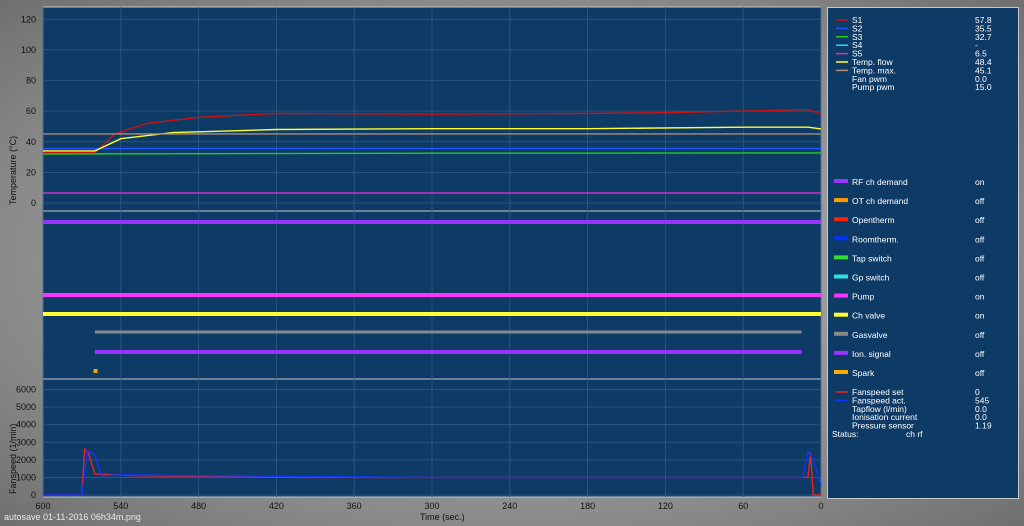 Image resolution: width=1024 pixels, height=526 pixels. Describe the element at coordinates (983, 426) in the screenshot. I see `legend-bottom-4-value: 1.19` at that location.